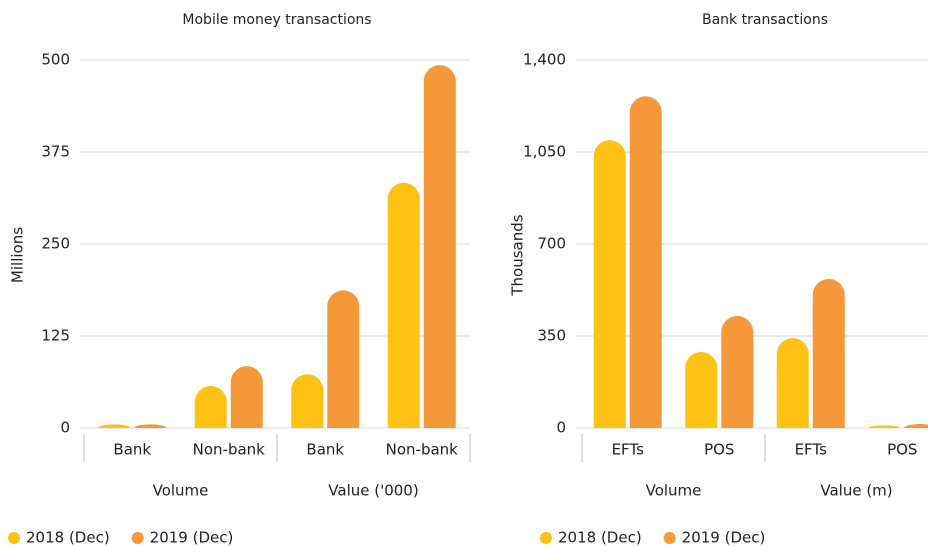 This screenshot has width=928, height=547. What do you see at coordinates (373, 491) in the screenshot?
I see `group-label: Value ('000)` at bounding box center [373, 491].